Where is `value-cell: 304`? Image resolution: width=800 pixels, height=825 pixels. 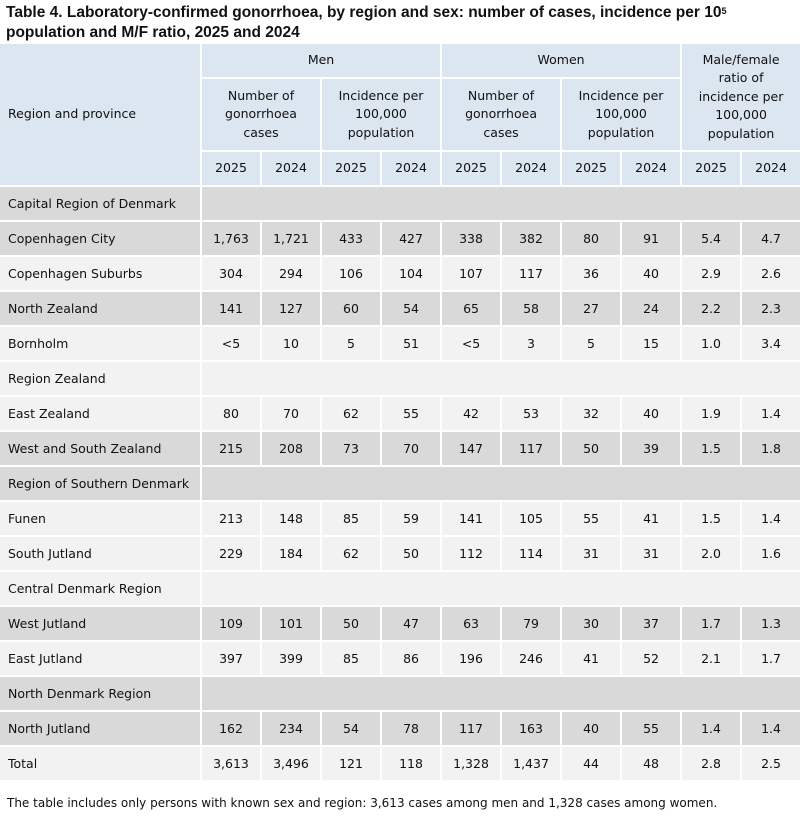
value-cell: 304 is located at coordinates (231, 273).